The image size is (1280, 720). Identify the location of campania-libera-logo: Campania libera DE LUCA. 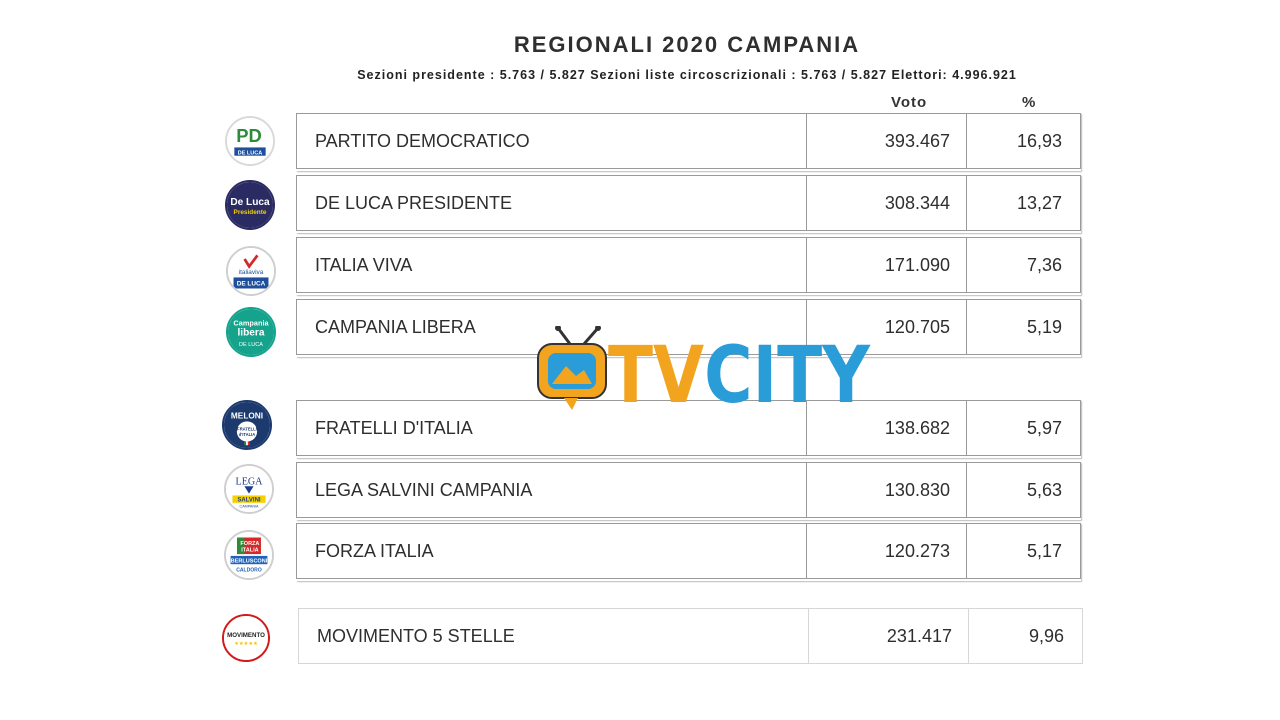
(251, 332).